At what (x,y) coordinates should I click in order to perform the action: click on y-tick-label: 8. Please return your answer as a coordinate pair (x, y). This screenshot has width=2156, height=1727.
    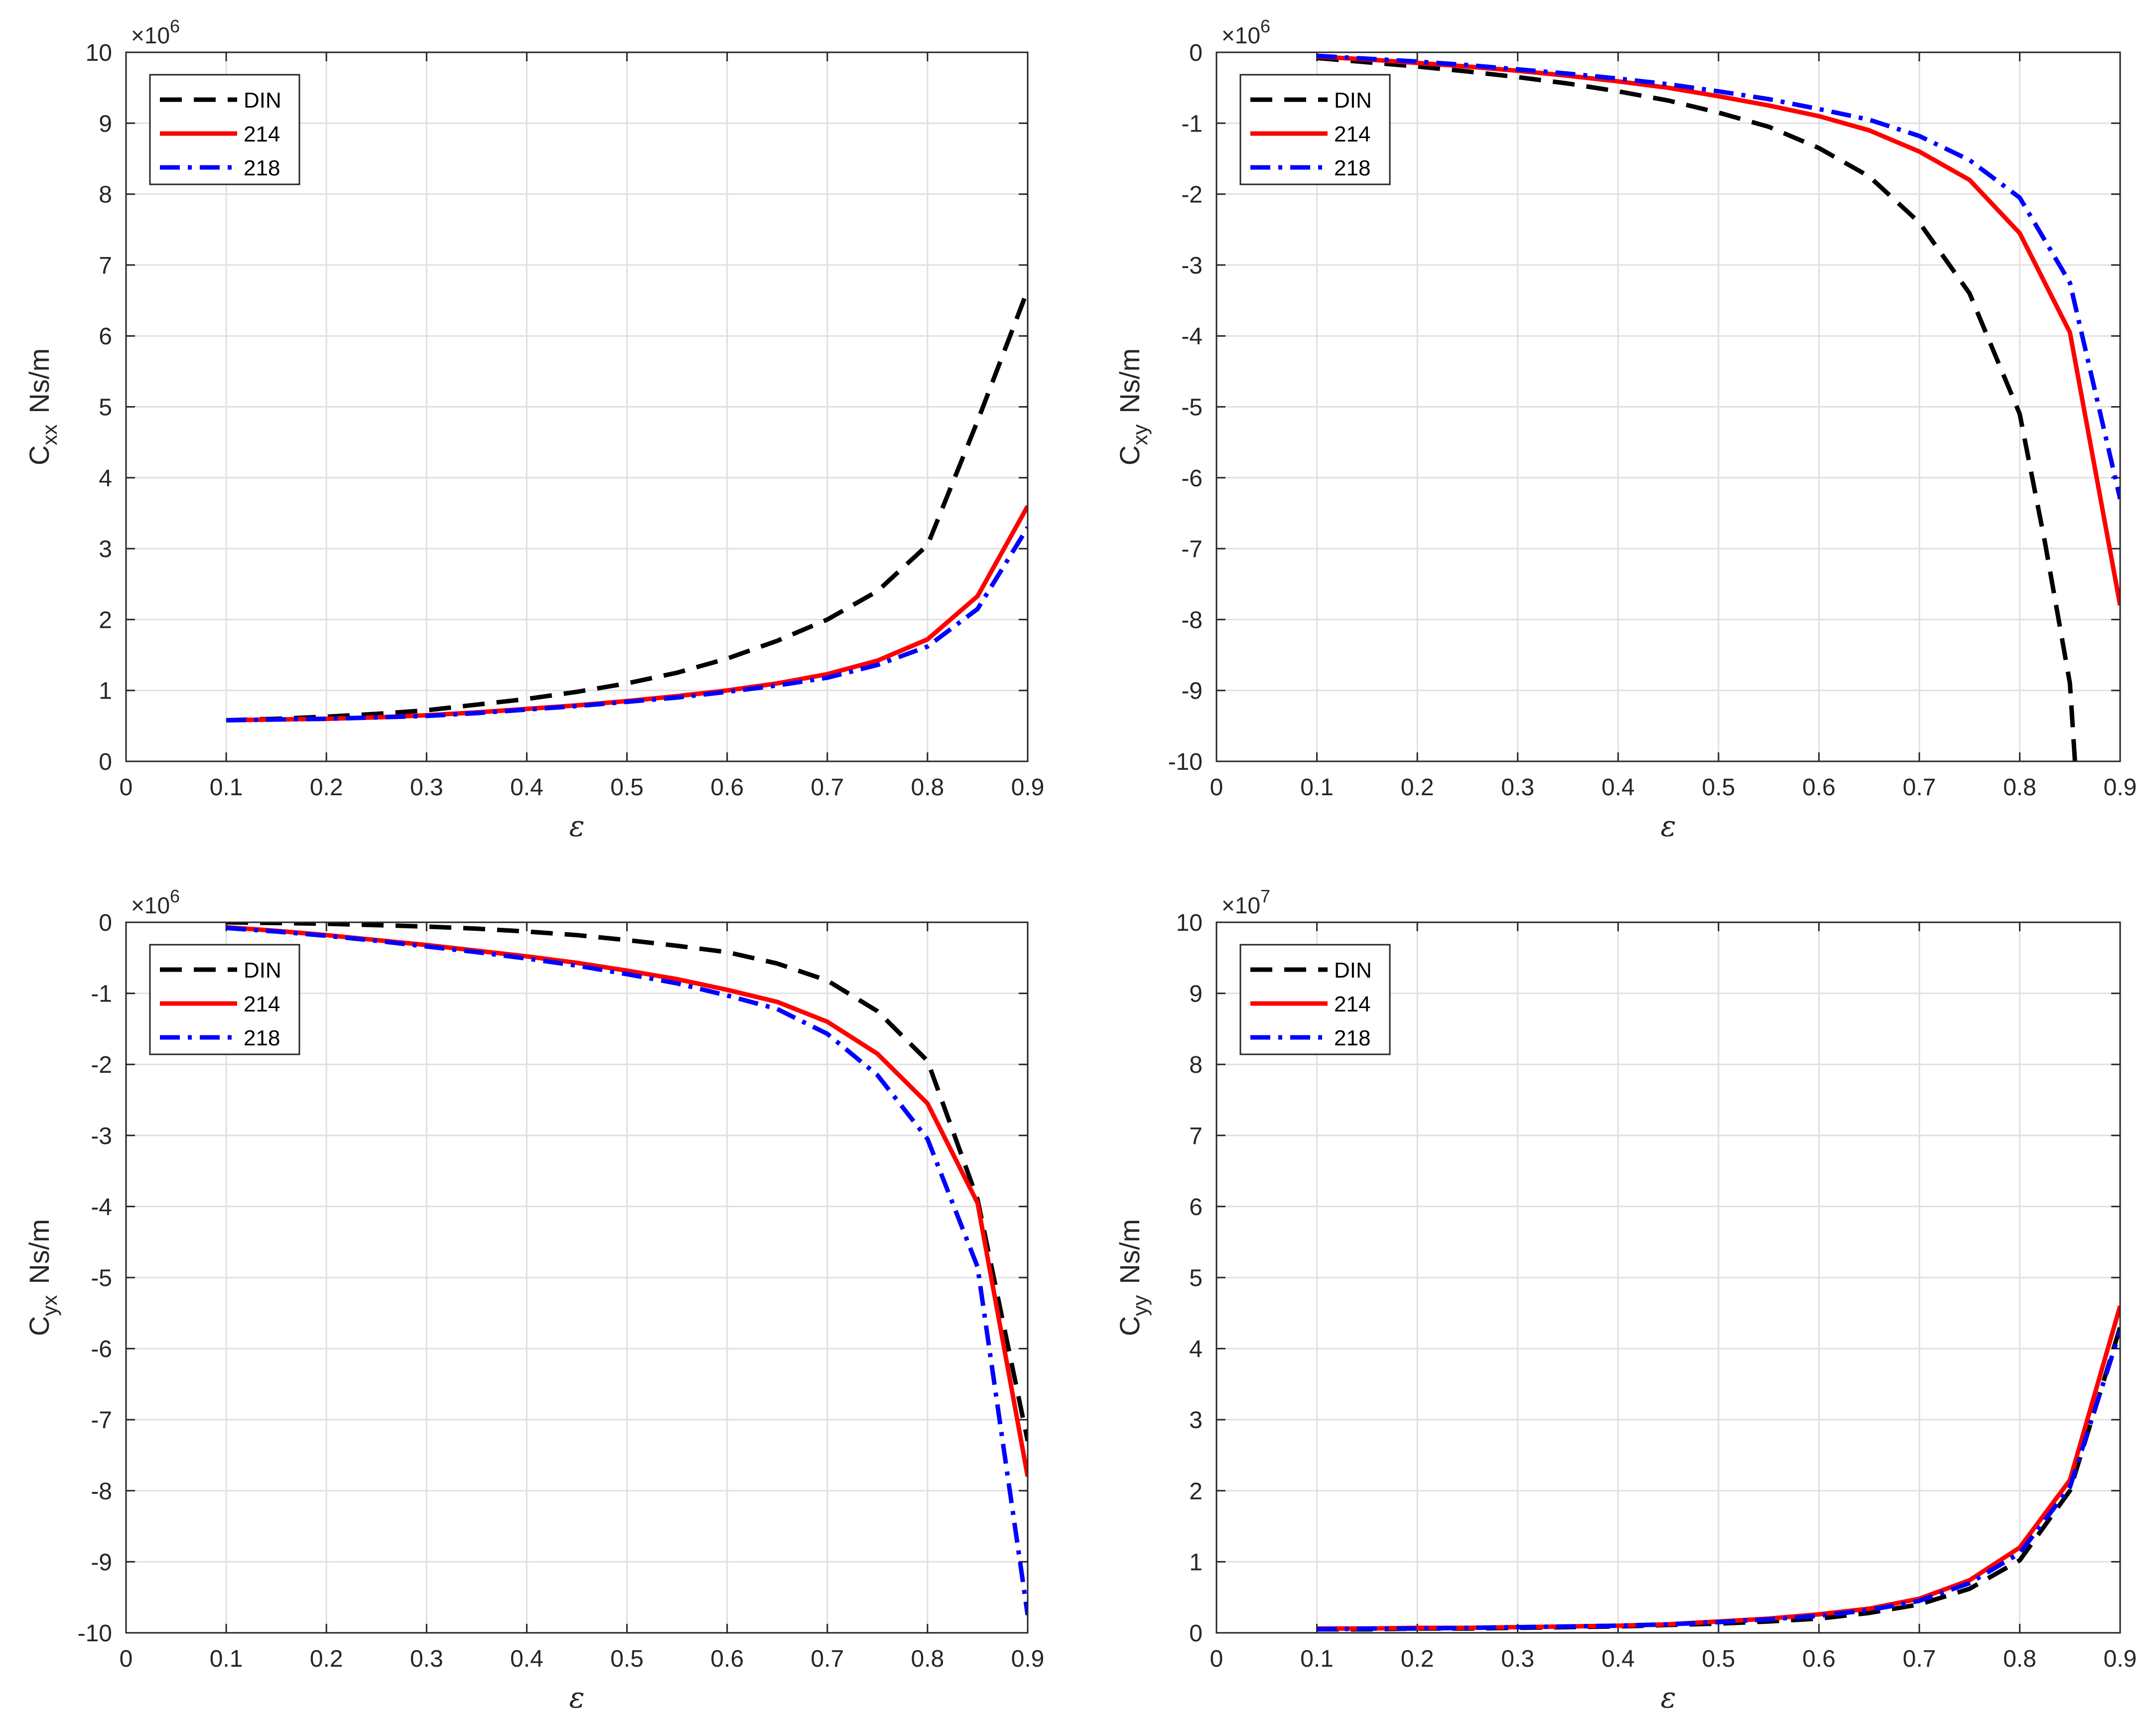
    Looking at the image, I should click on (1196, 1065).